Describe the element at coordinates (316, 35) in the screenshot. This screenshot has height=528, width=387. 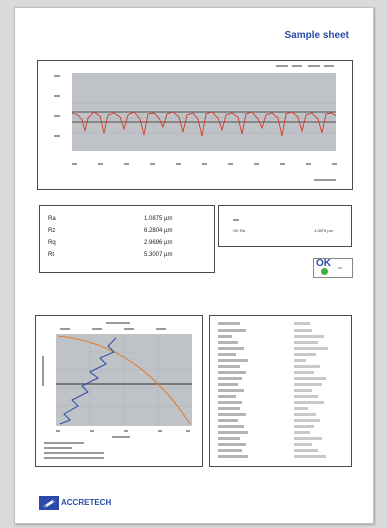
I see `sheet-title: Sample sheet` at that location.